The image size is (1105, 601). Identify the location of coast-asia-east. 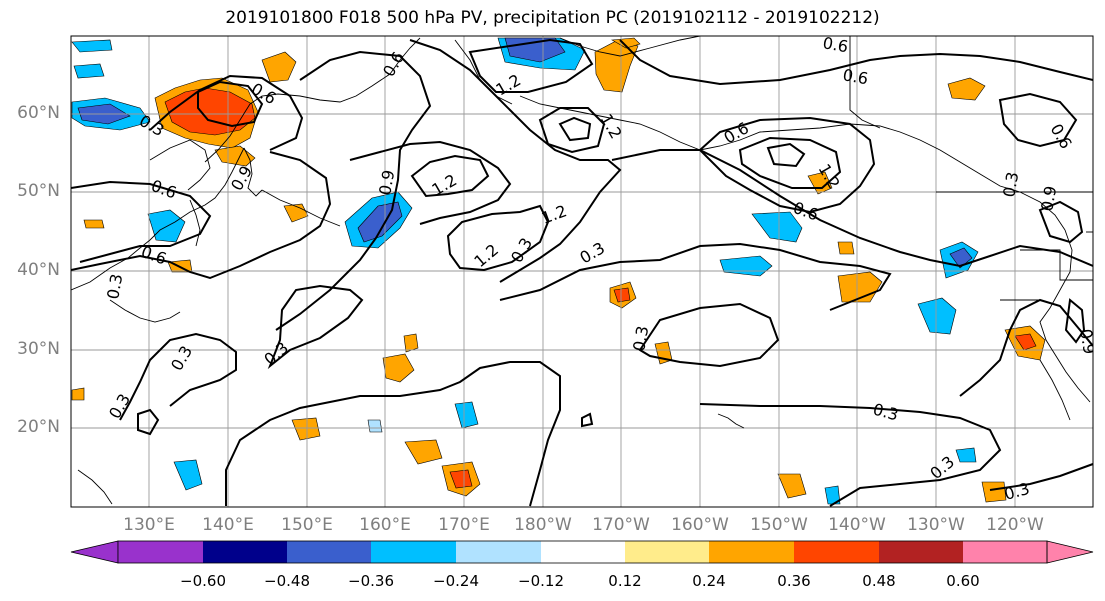
(158, 219).